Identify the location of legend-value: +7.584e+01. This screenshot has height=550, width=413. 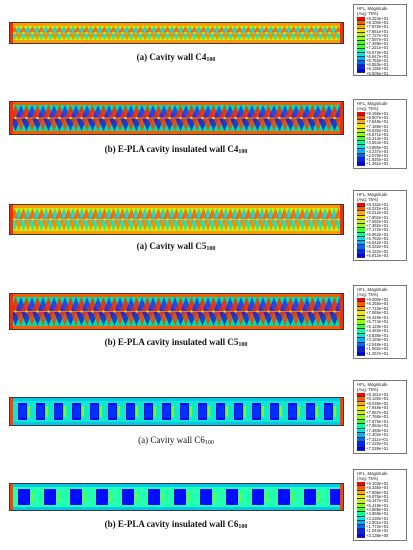
(377, 426).